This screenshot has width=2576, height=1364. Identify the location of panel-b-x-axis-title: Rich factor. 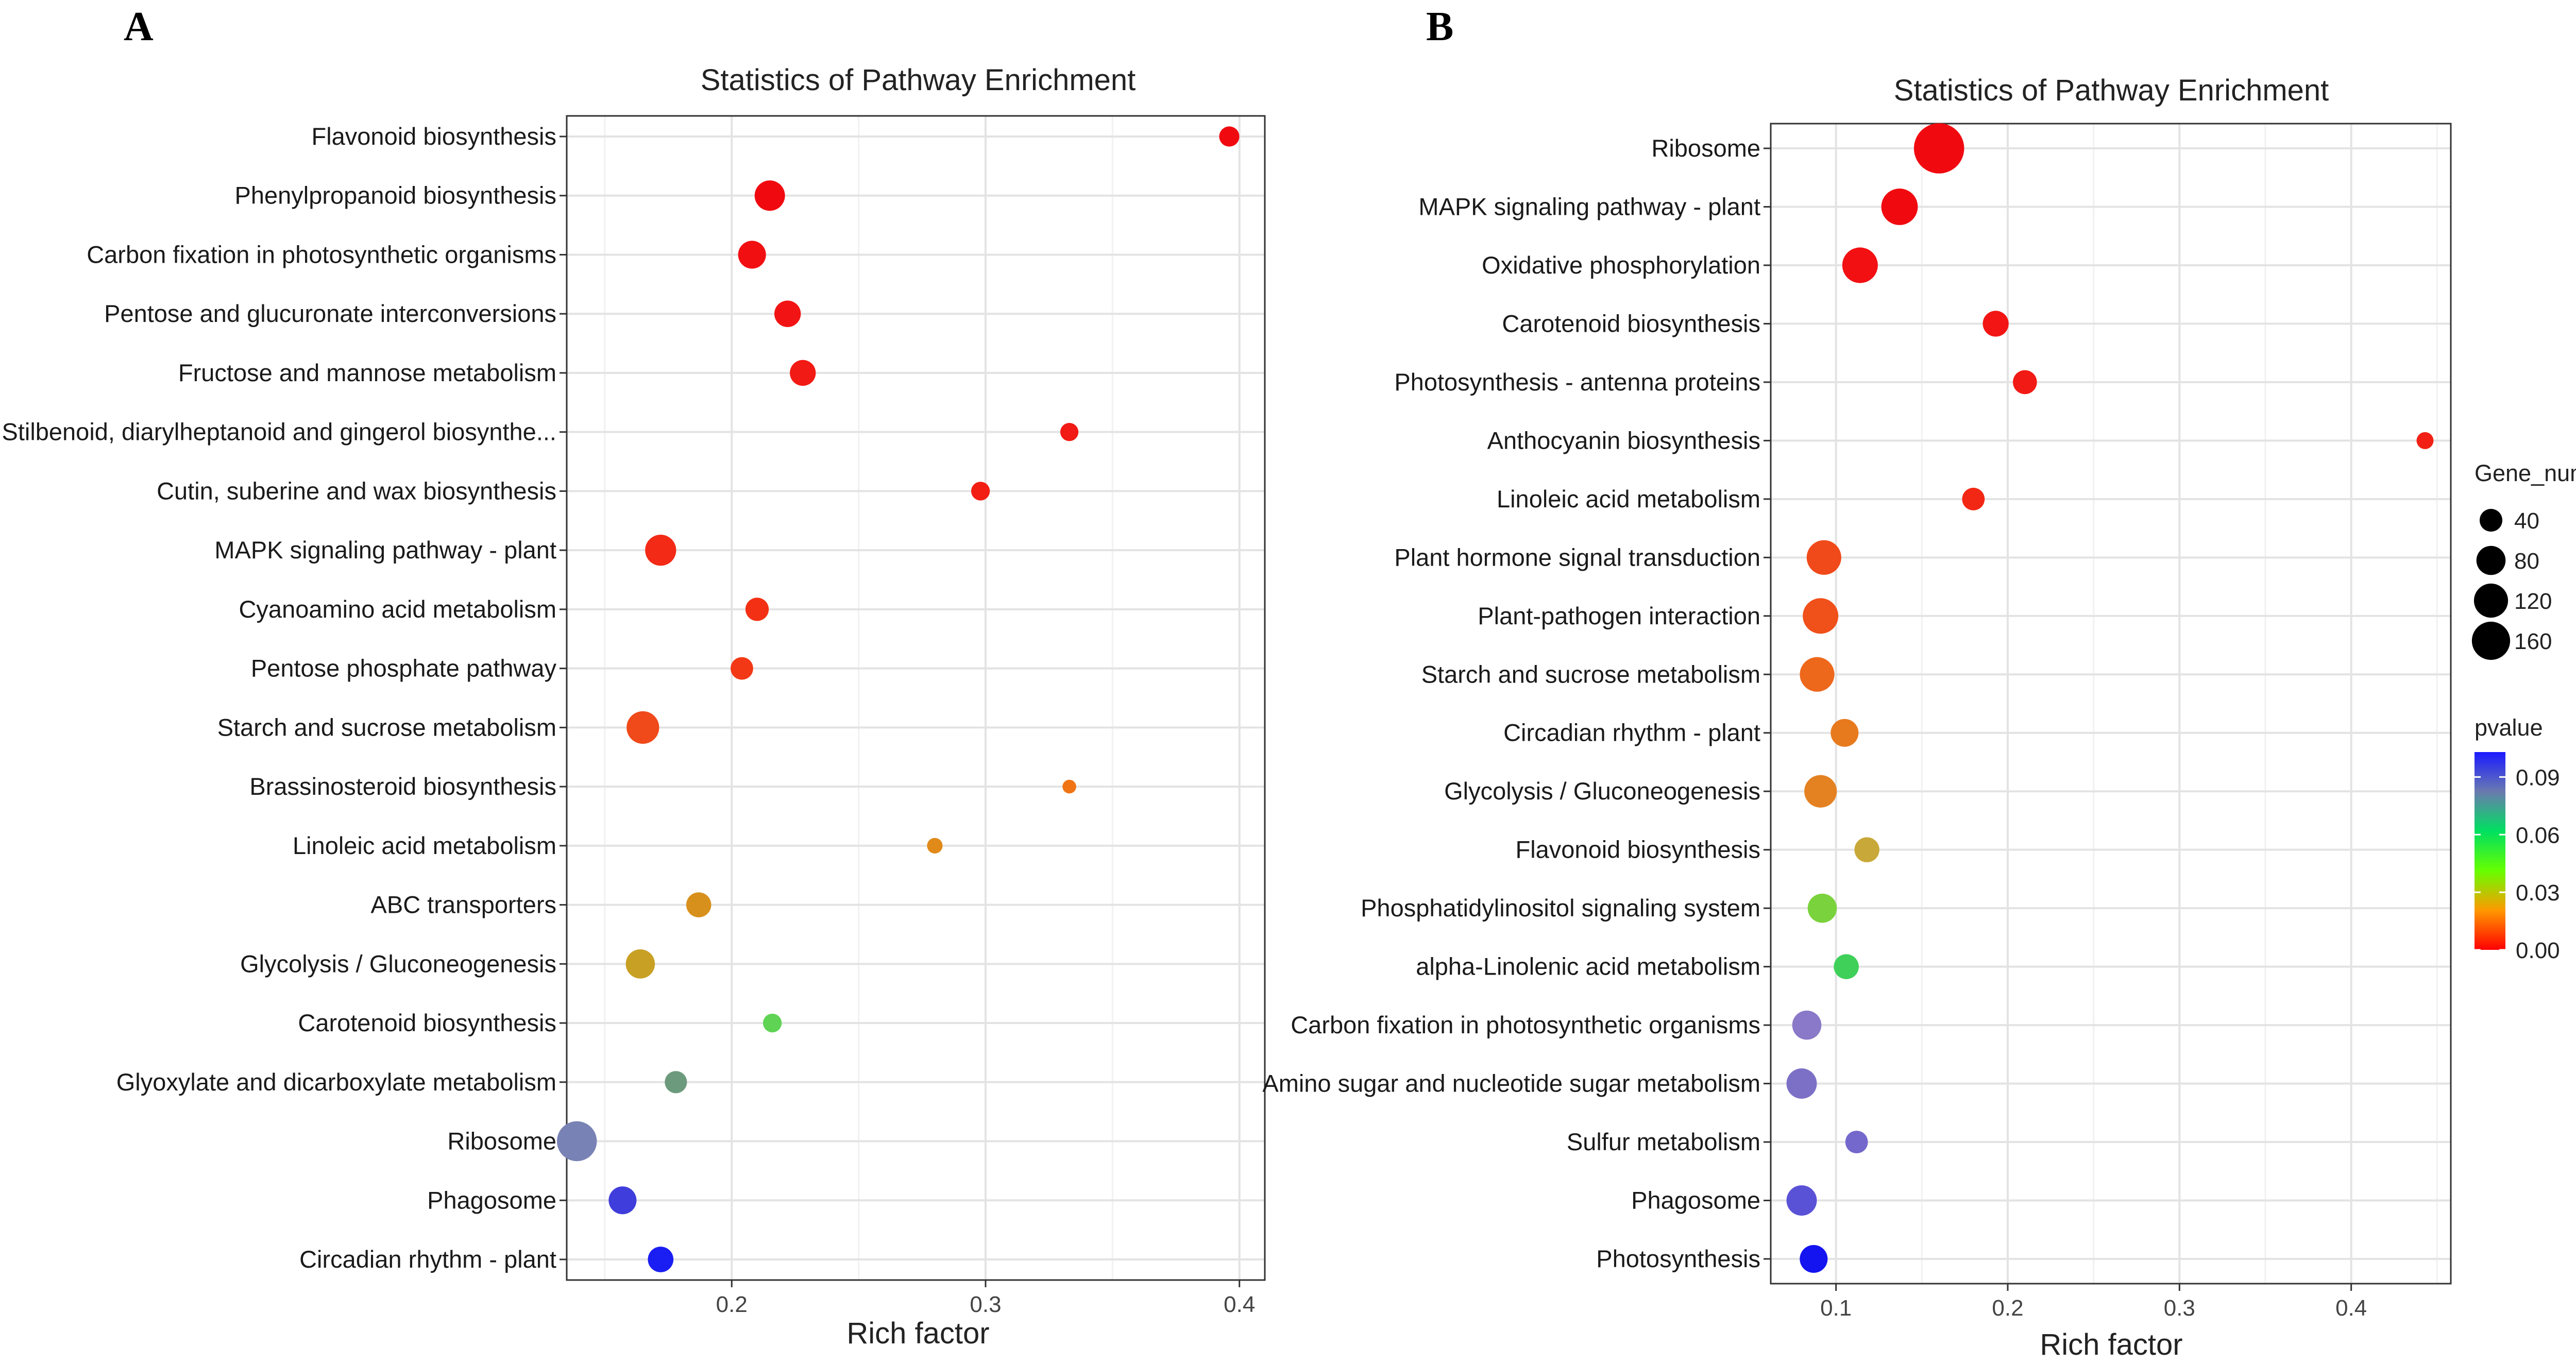
(2111, 1344).